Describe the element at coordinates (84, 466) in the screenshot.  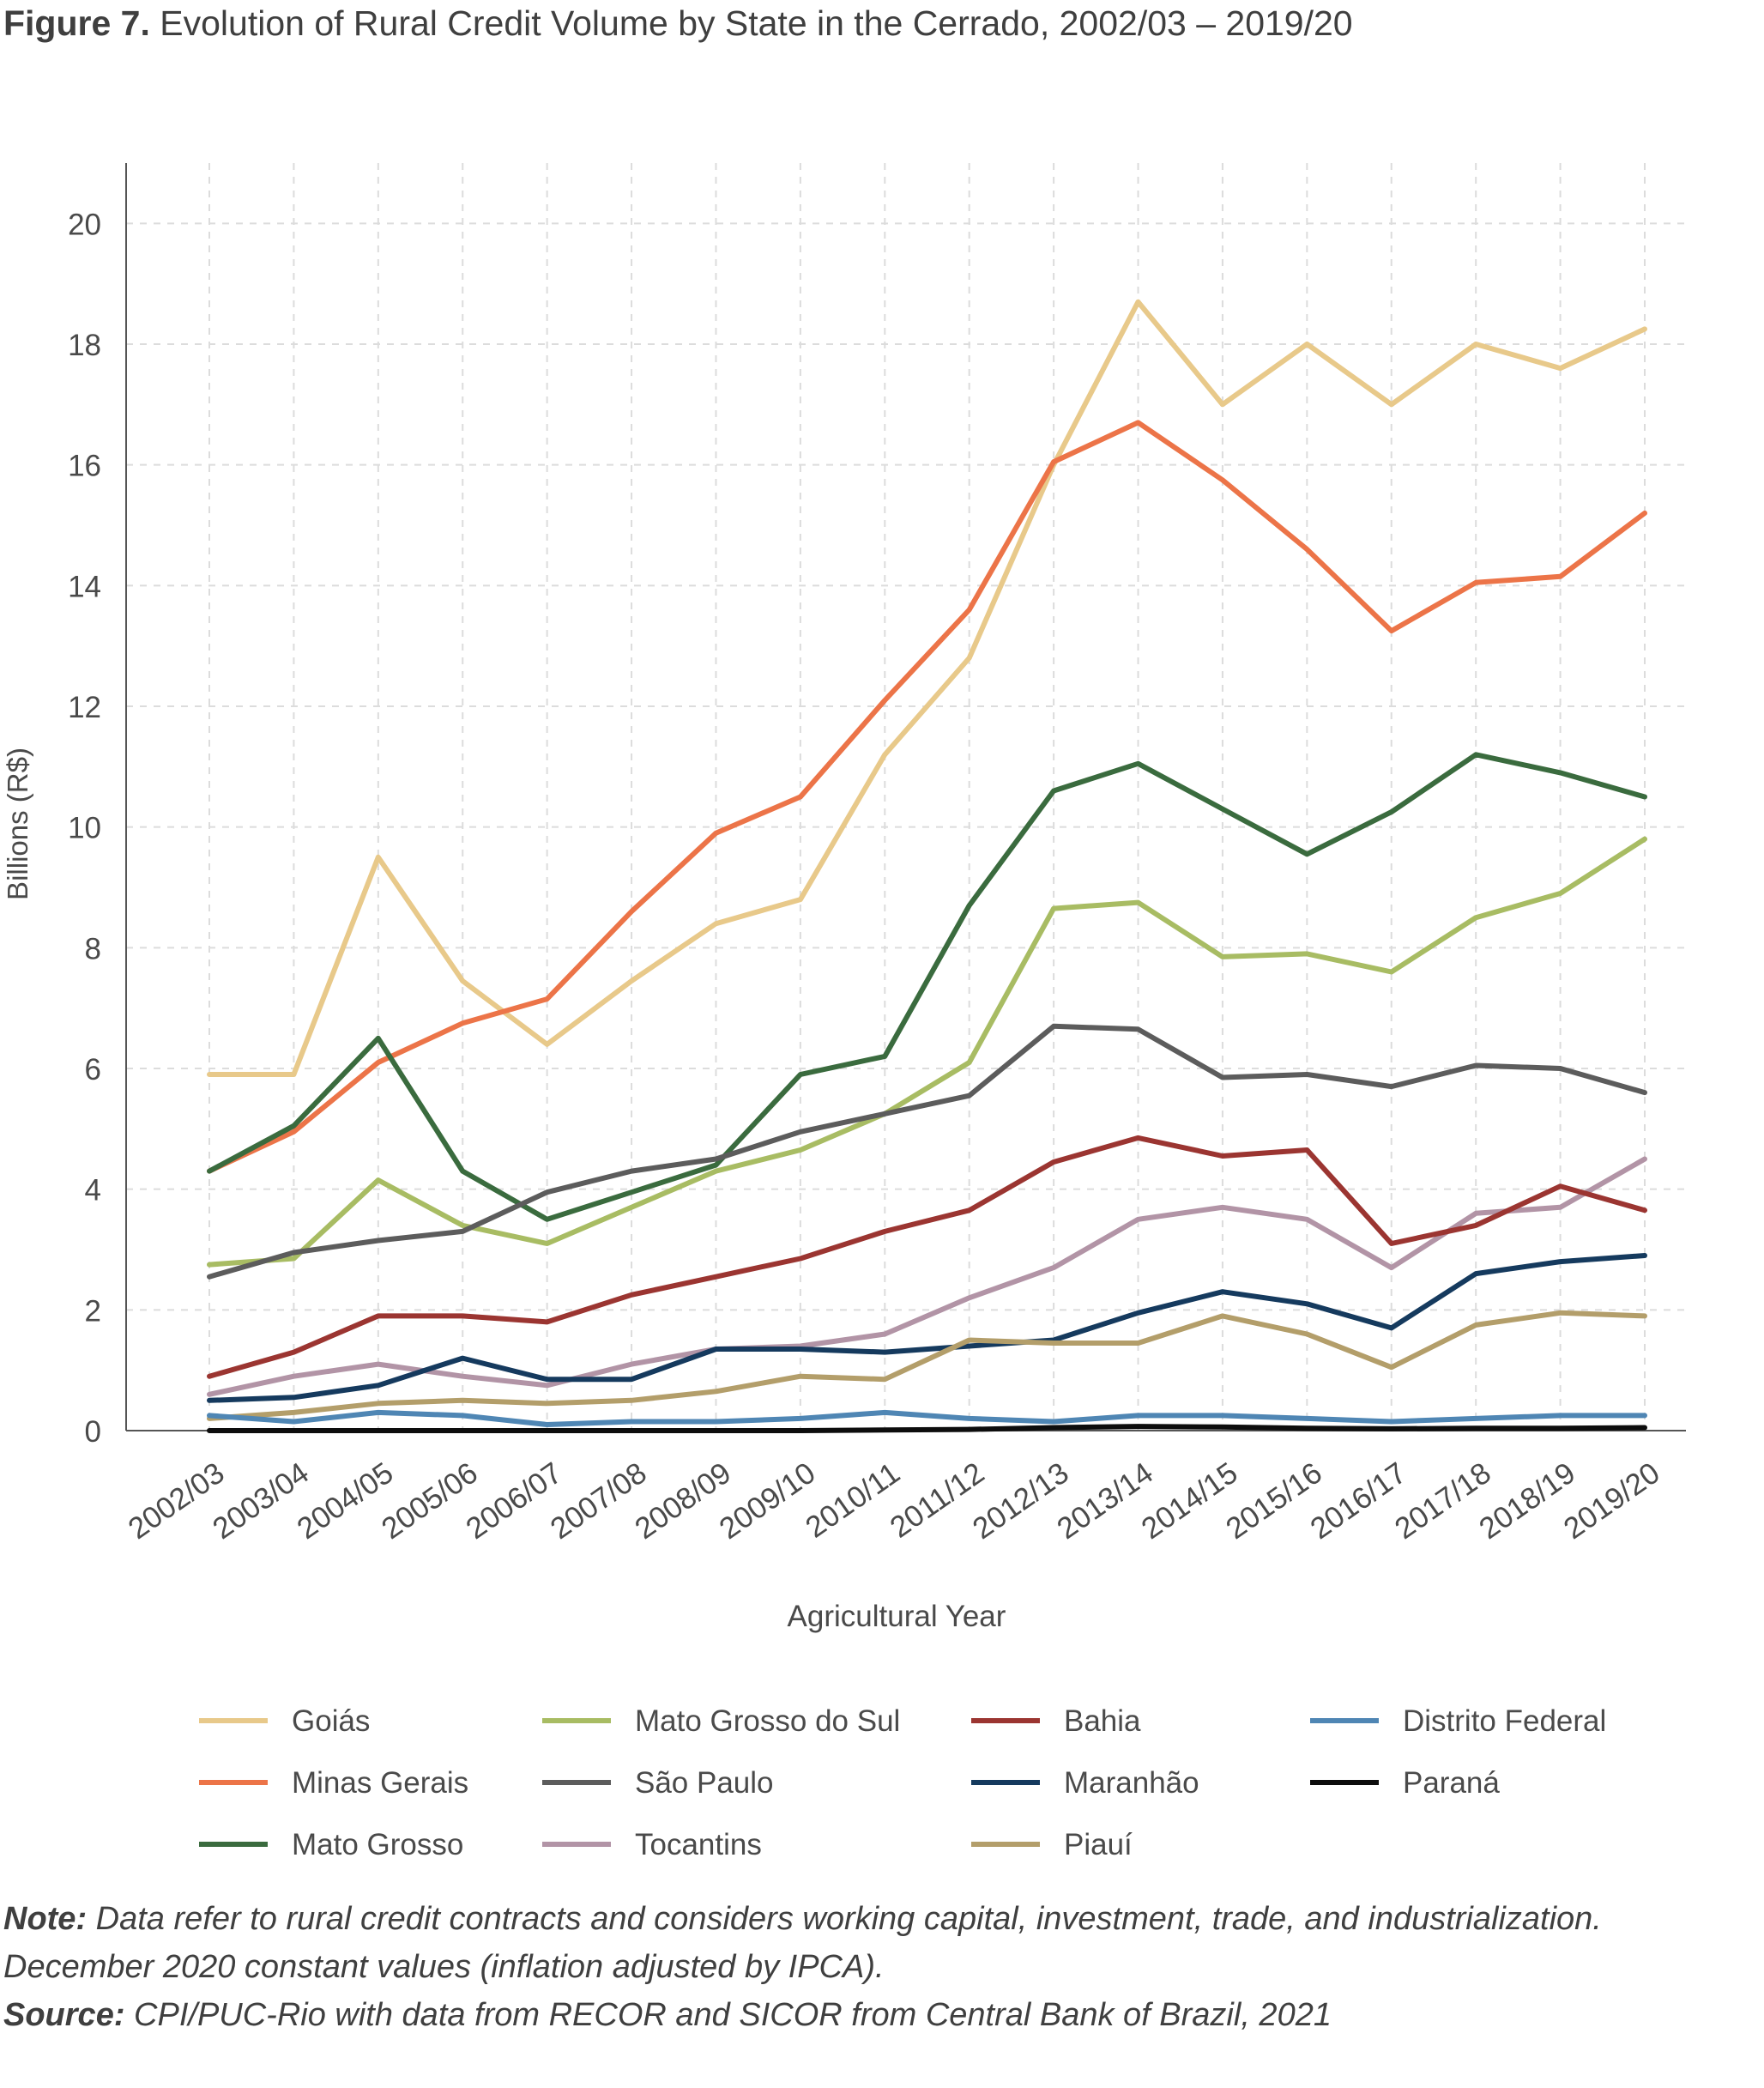
I see `y-tick-label: 16` at that location.